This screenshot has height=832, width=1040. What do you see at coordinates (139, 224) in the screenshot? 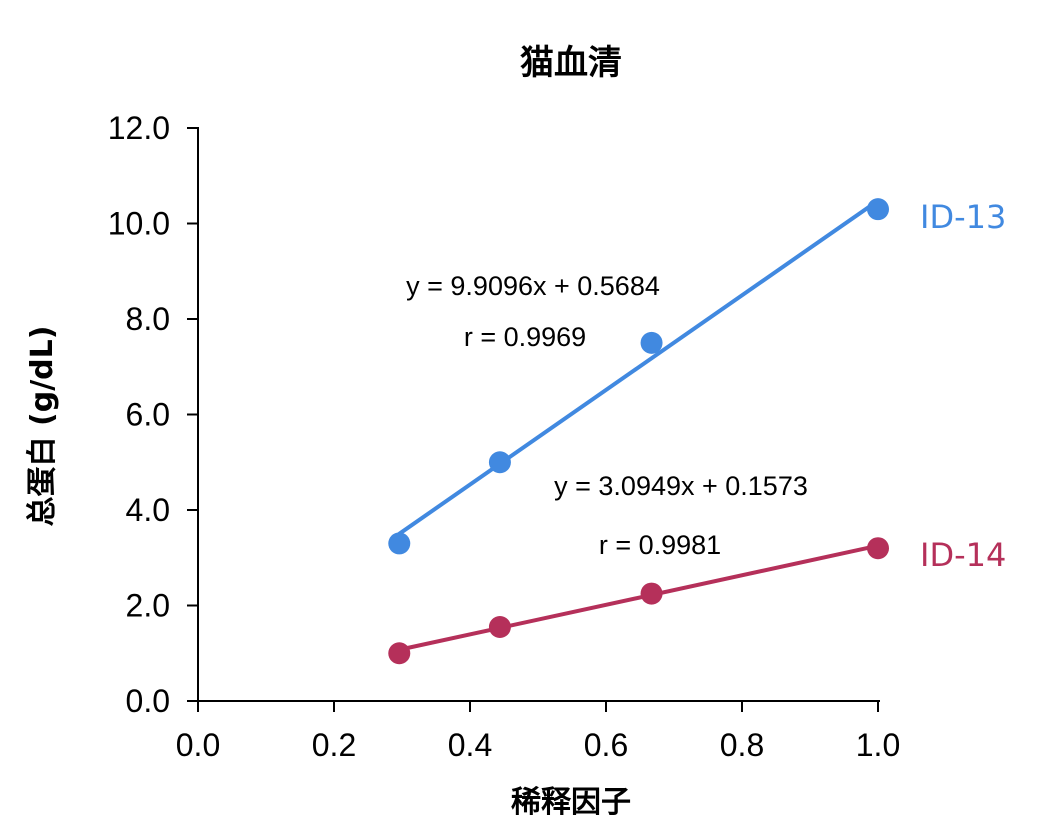
I see `y-tick-label: 10.0` at bounding box center [139, 224].